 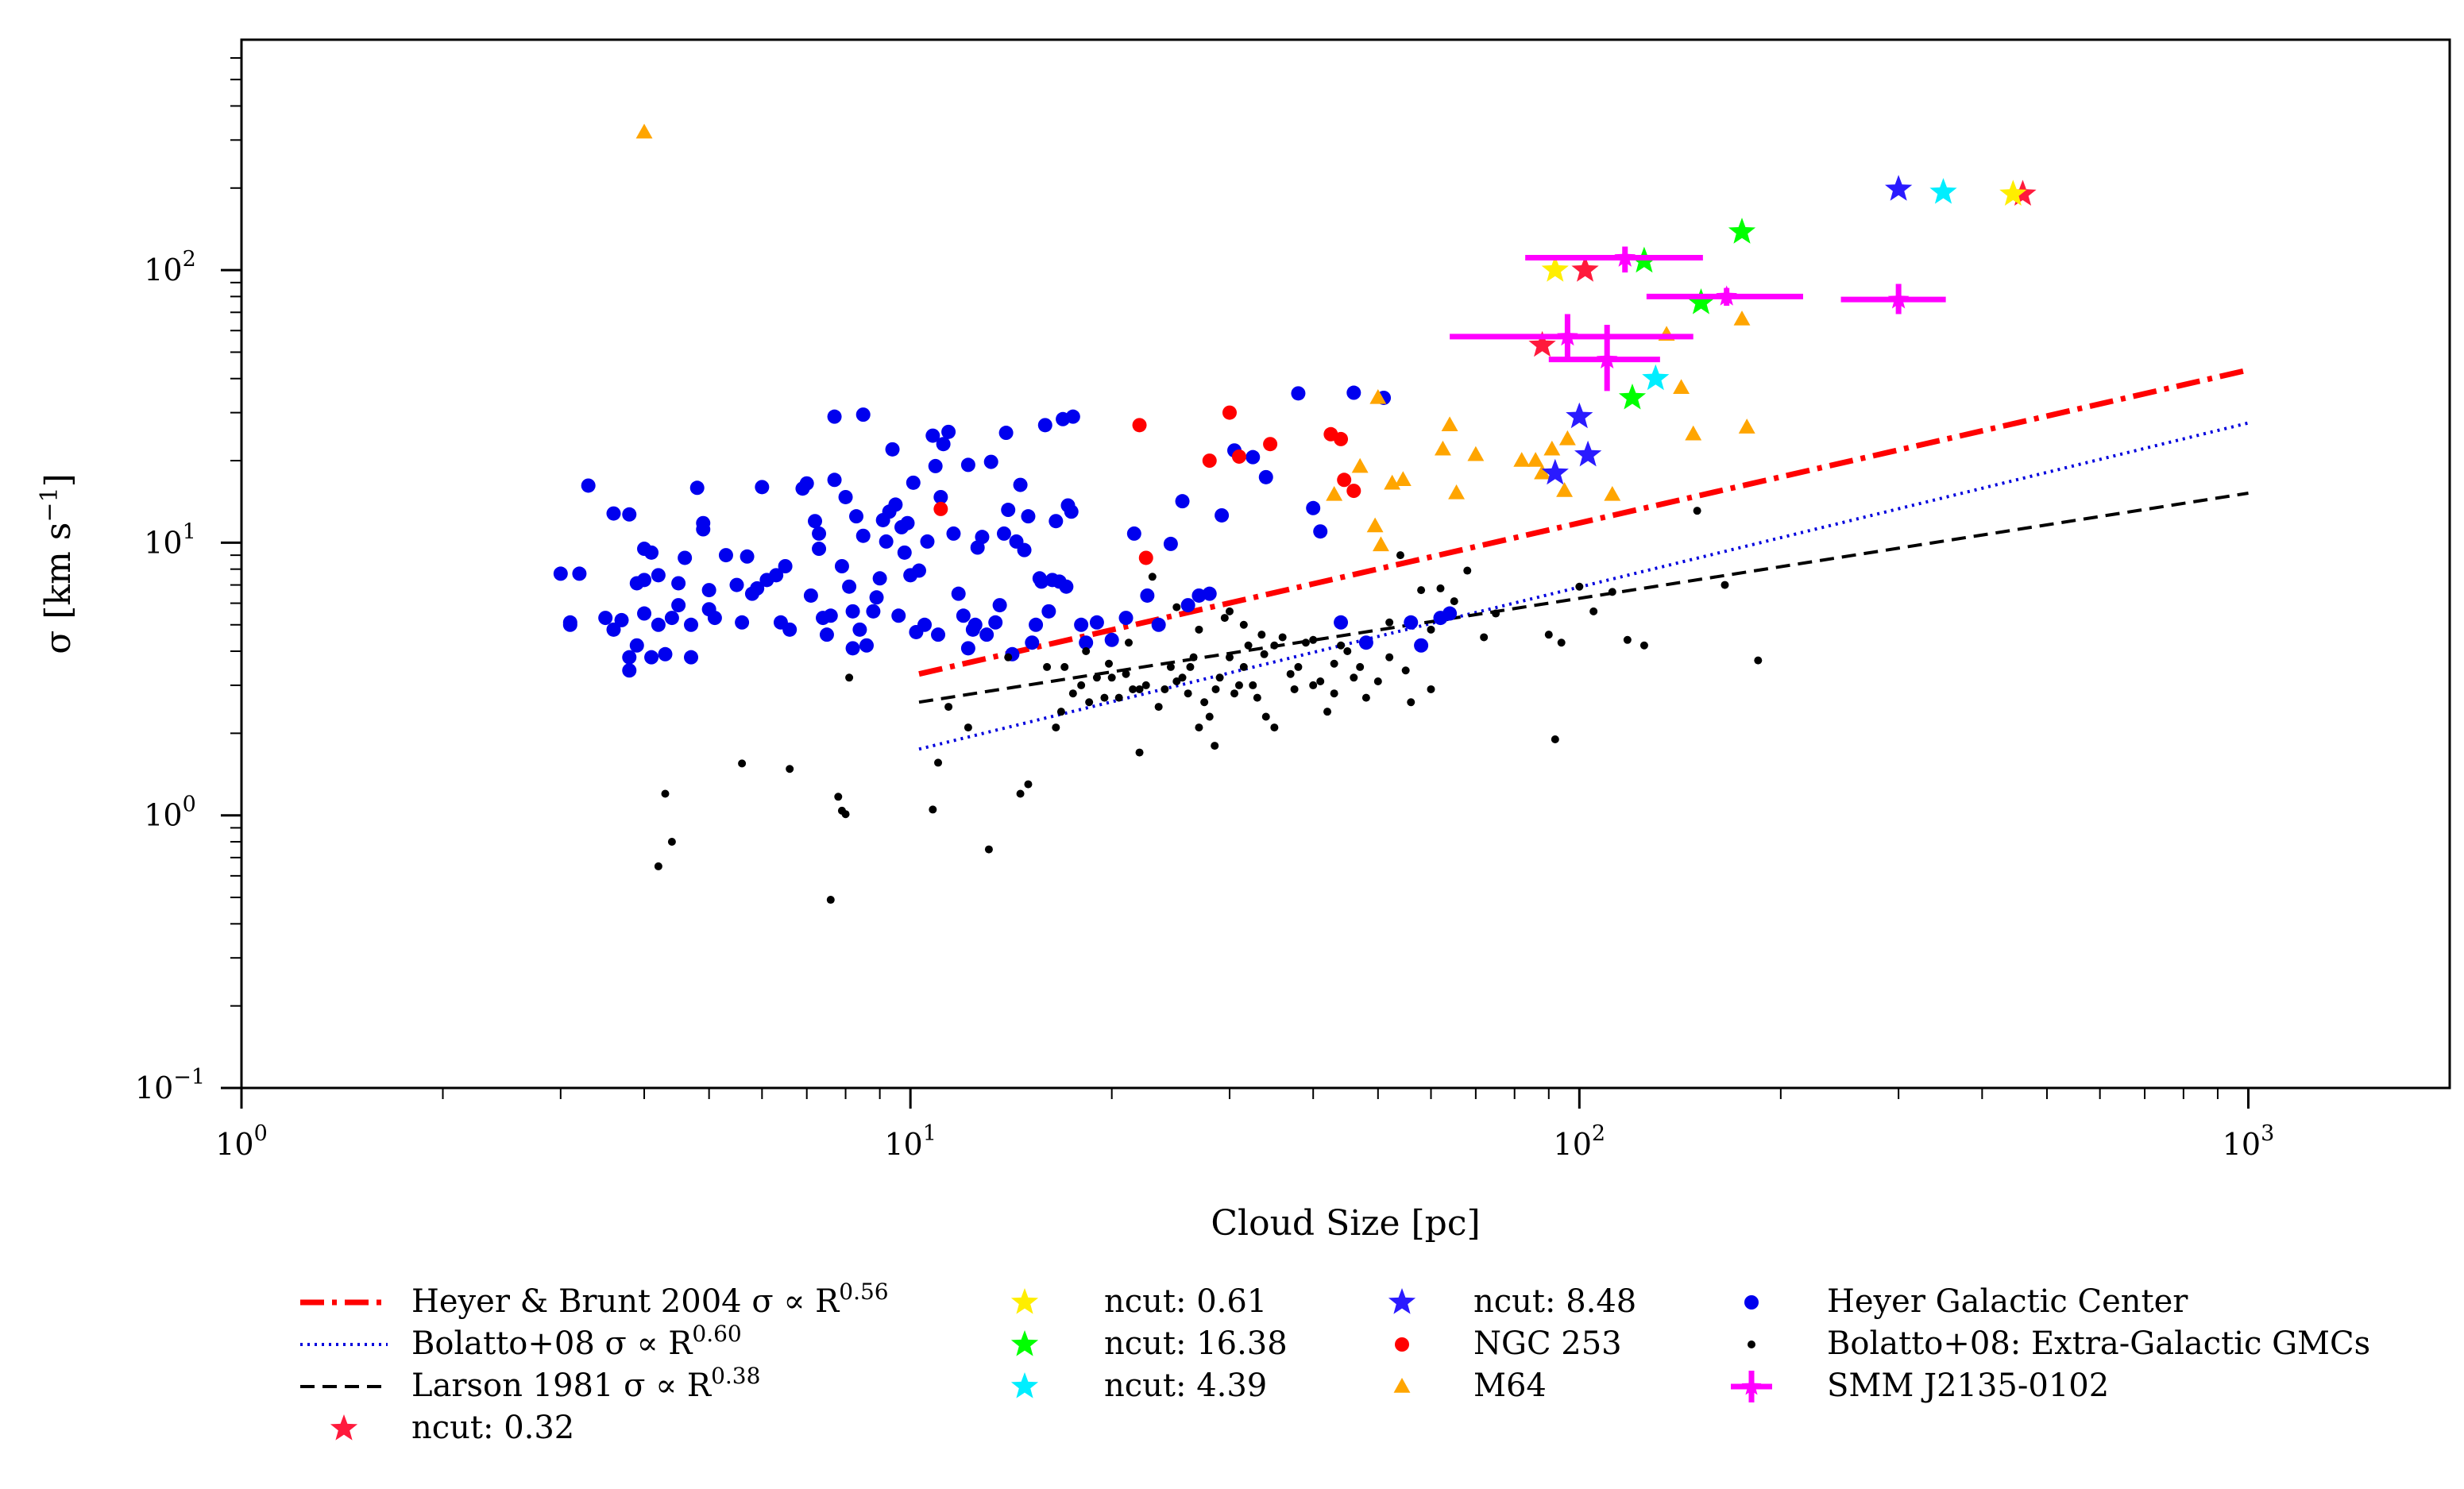 I want to click on fit-lines, so click(x=1584, y=559).